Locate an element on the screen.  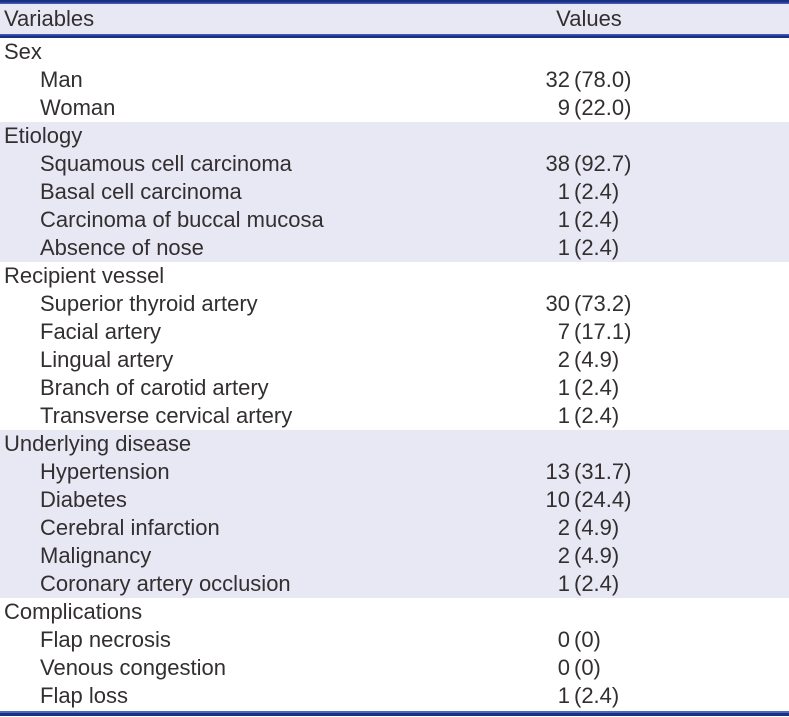
value-count: 13 is located at coordinates (557, 471).